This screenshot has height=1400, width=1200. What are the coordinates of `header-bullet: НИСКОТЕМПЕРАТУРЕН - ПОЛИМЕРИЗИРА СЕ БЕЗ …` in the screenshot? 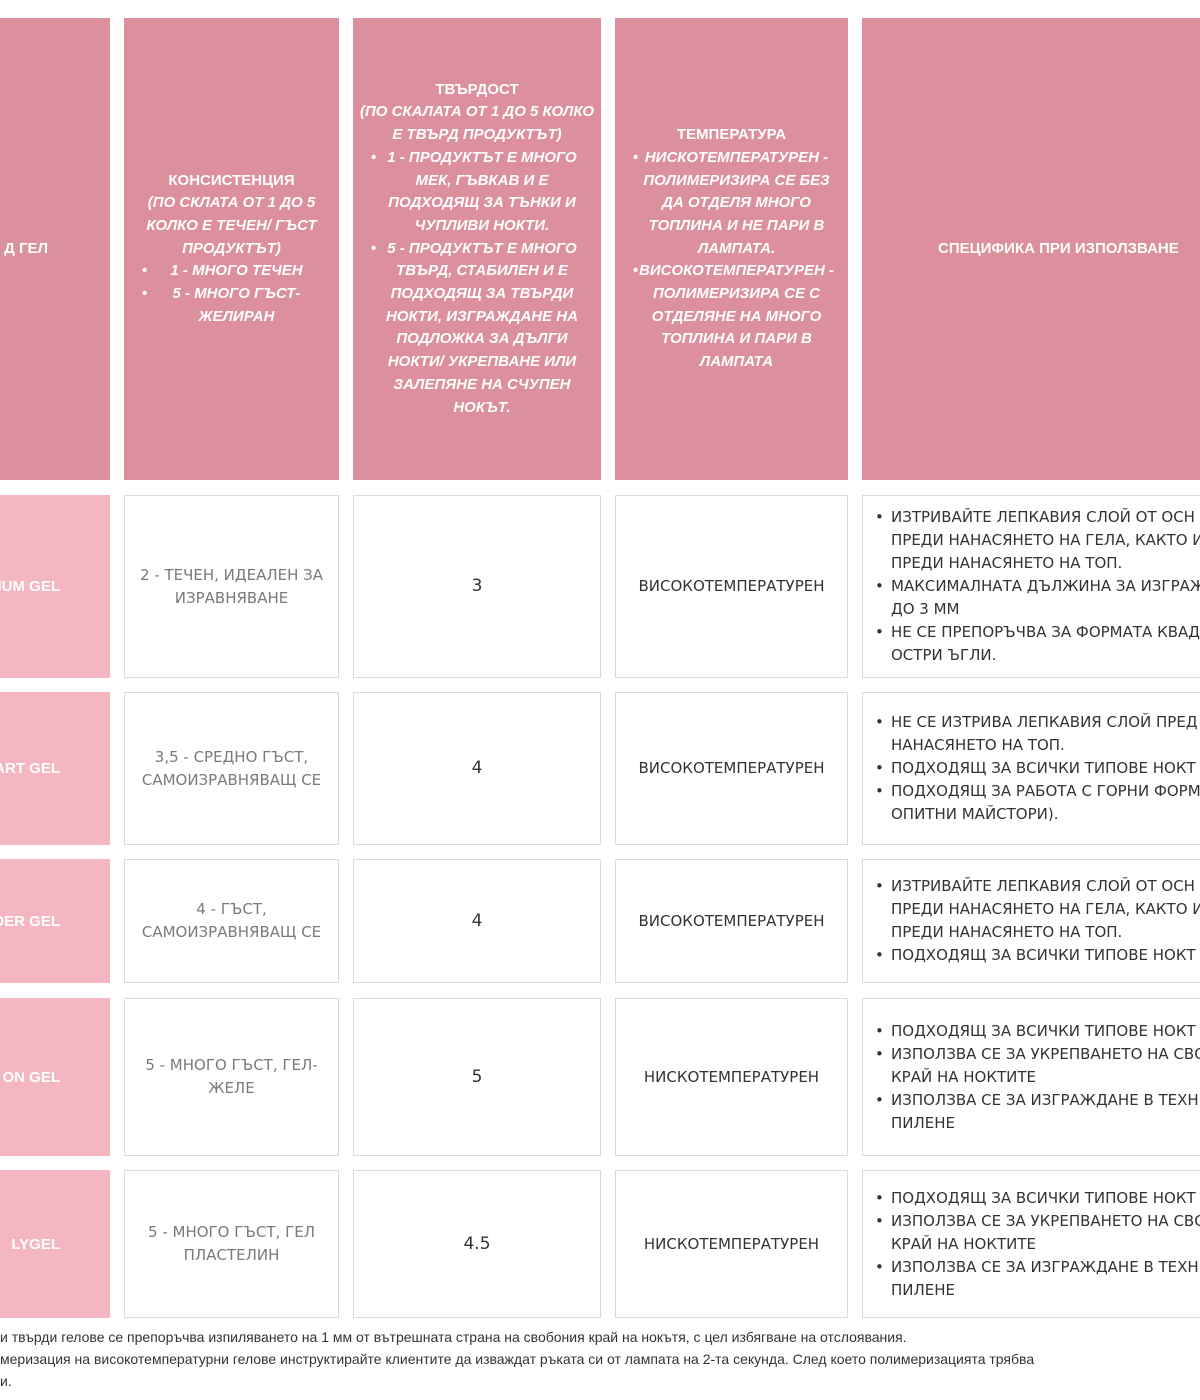 It's located at (736, 204).